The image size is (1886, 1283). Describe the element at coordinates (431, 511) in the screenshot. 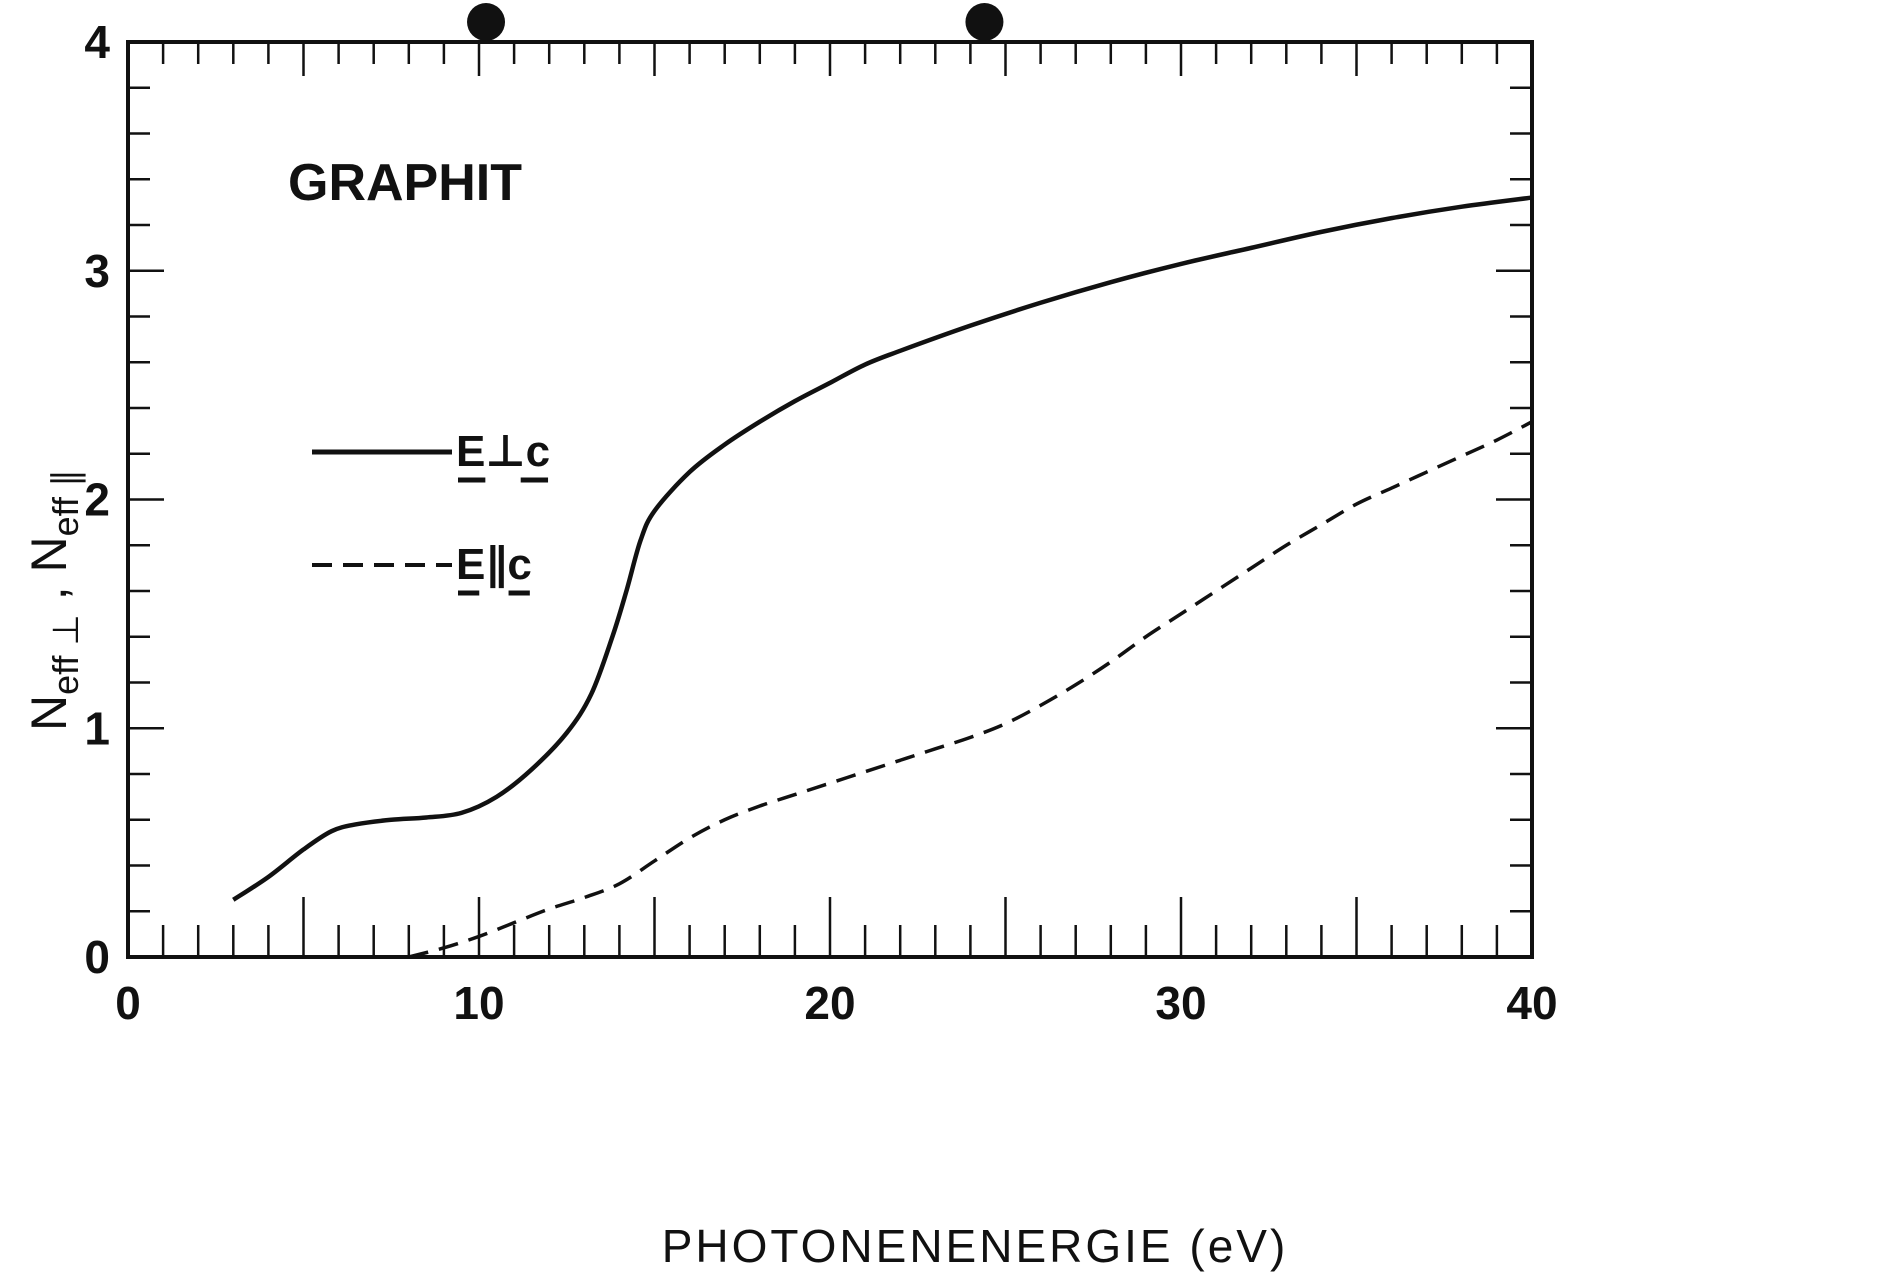

I see `legend: E⊥c E∥c` at that location.